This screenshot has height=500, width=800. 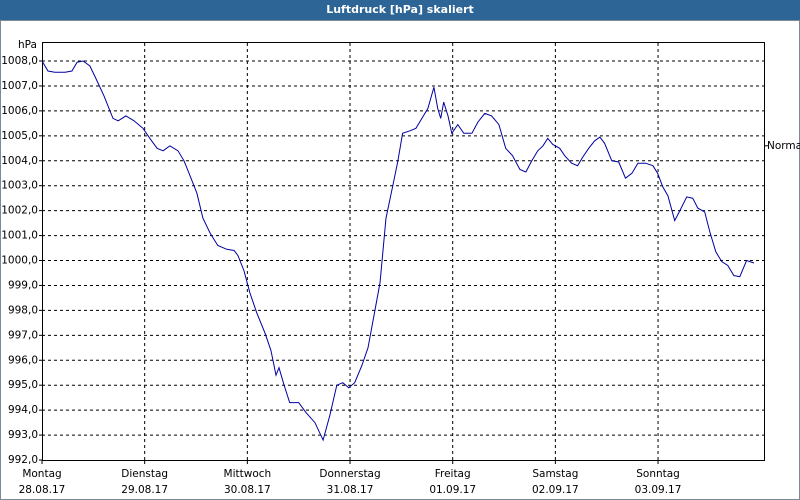 What do you see at coordinates (19, 86) in the screenshot?
I see `y-tick-label: 1007,0` at bounding box center [19, 86].